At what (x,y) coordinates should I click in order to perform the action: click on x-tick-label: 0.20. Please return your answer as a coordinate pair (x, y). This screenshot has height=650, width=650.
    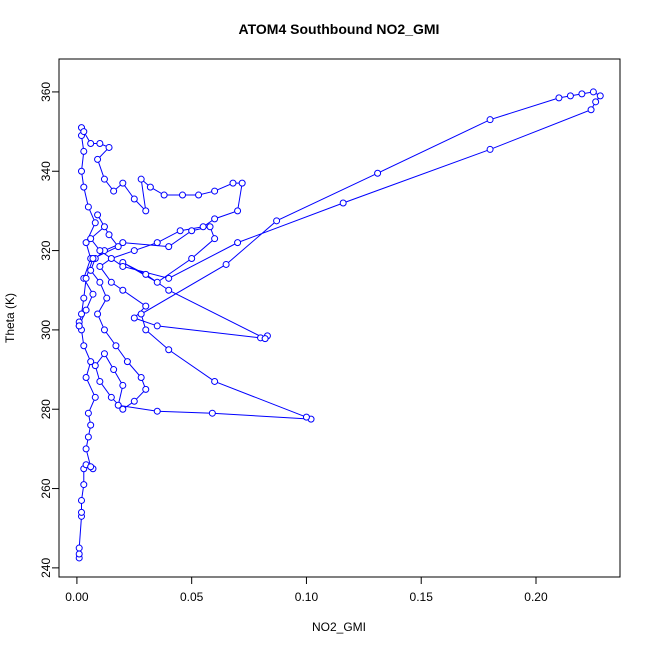
    Looking at the image, I should click on (536, 597).